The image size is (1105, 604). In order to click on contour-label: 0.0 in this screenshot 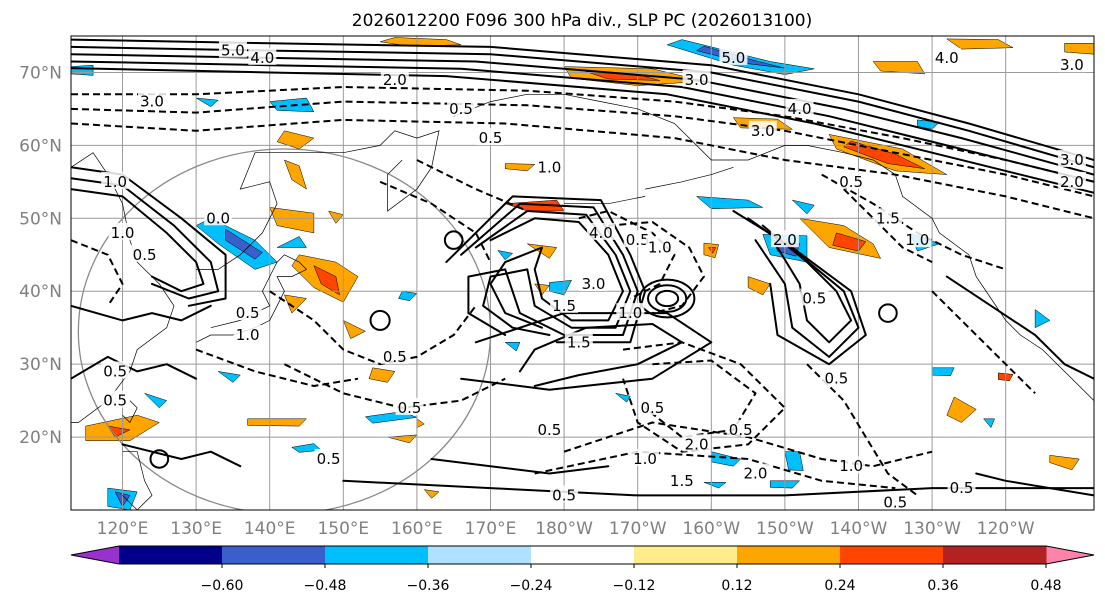, I will do `click(218, 218)`.